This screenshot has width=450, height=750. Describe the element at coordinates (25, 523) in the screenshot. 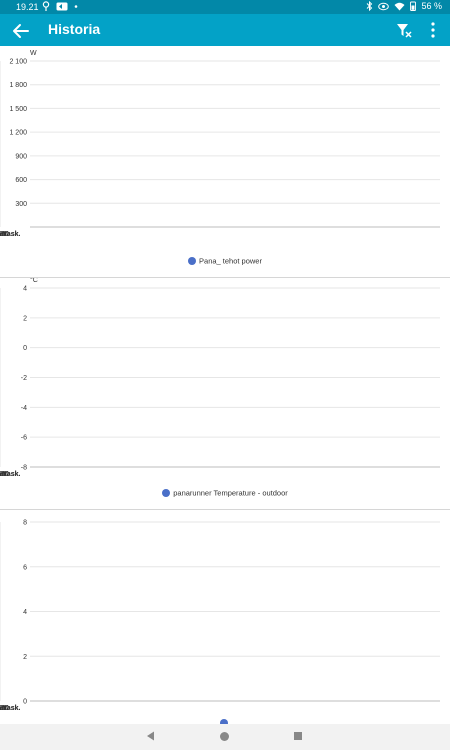

I see `y-tick-label: 8` at that location.